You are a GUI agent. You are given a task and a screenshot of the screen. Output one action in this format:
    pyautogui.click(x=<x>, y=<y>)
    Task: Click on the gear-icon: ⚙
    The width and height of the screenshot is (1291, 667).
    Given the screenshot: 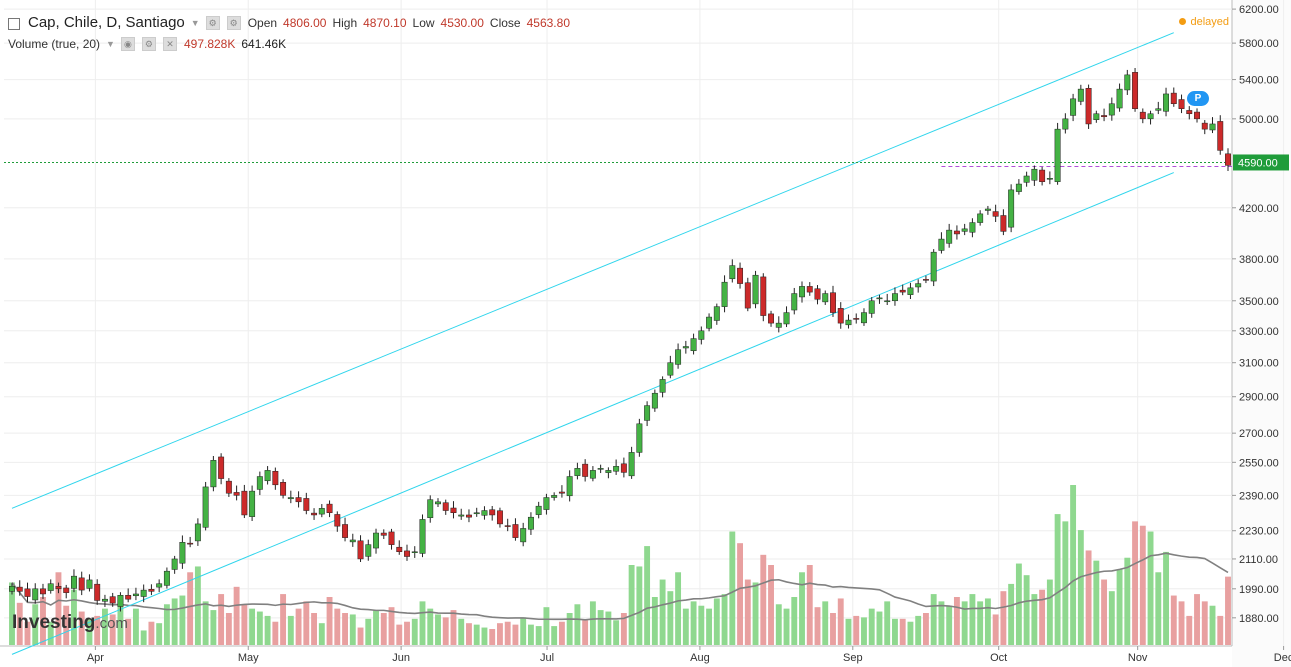 What is the action you would take?
    pyautogui.click(x=233, y=22)
    